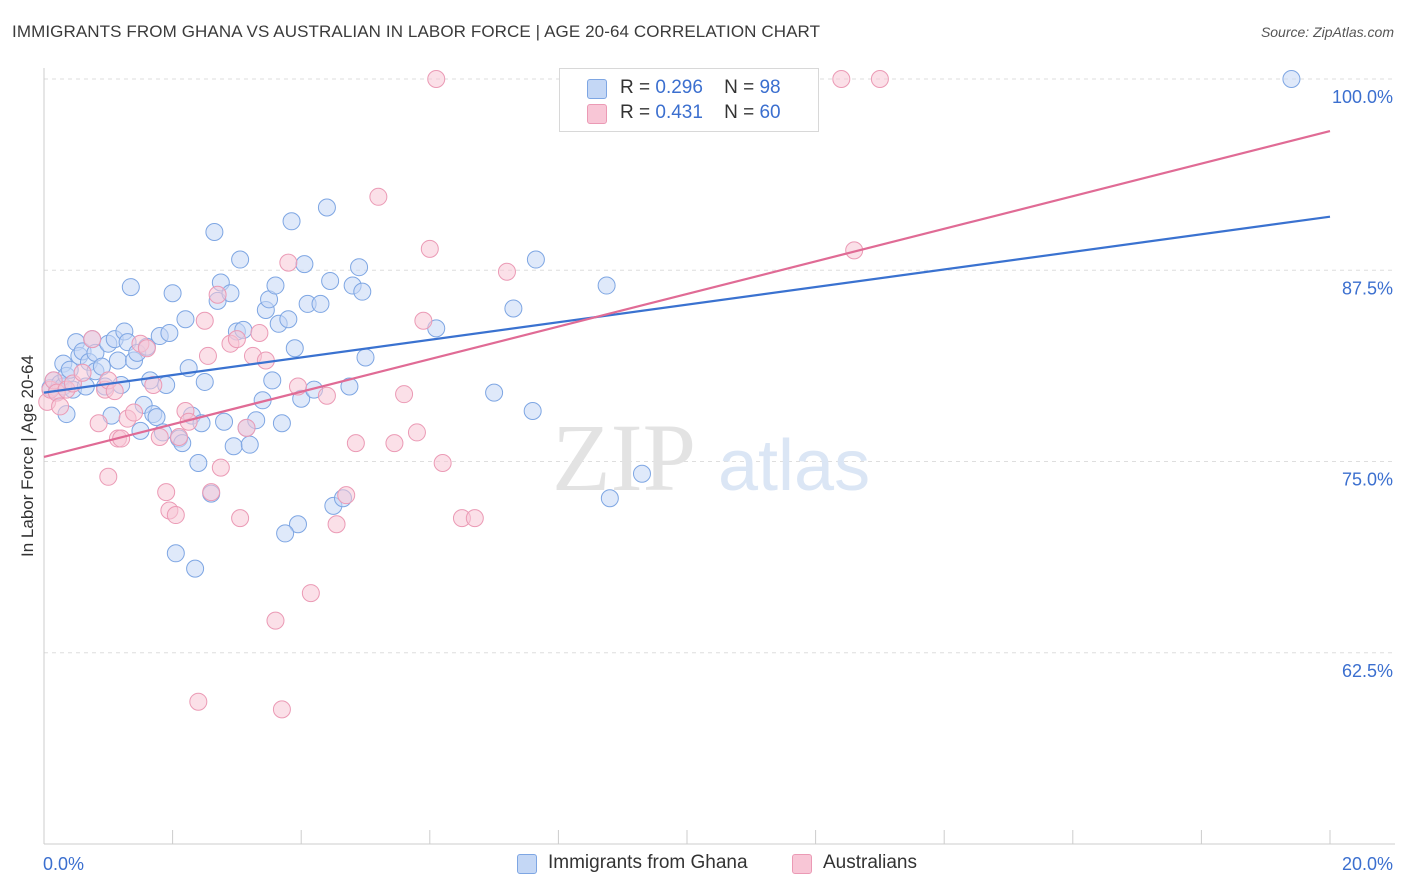 This screenshot has height=892, width=1406. Describe the element at coordinates (711, 457) in the screenshot. I see `watermark: ZIP atlas` at that location.